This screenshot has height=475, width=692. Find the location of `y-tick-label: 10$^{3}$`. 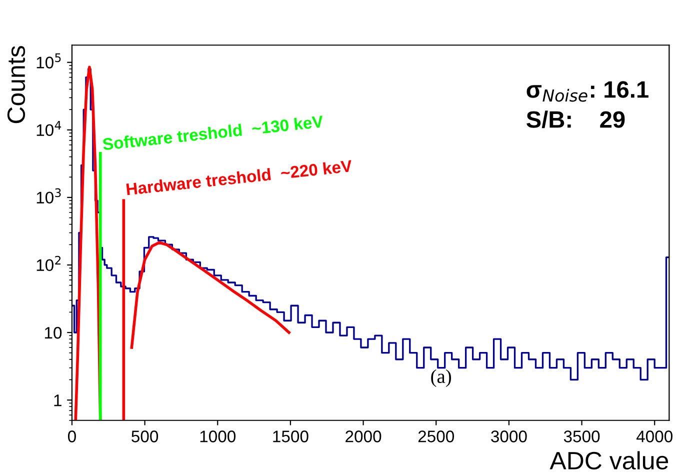

y-tick-label: 10$^{3}$ is located at coordinates (48, 196).